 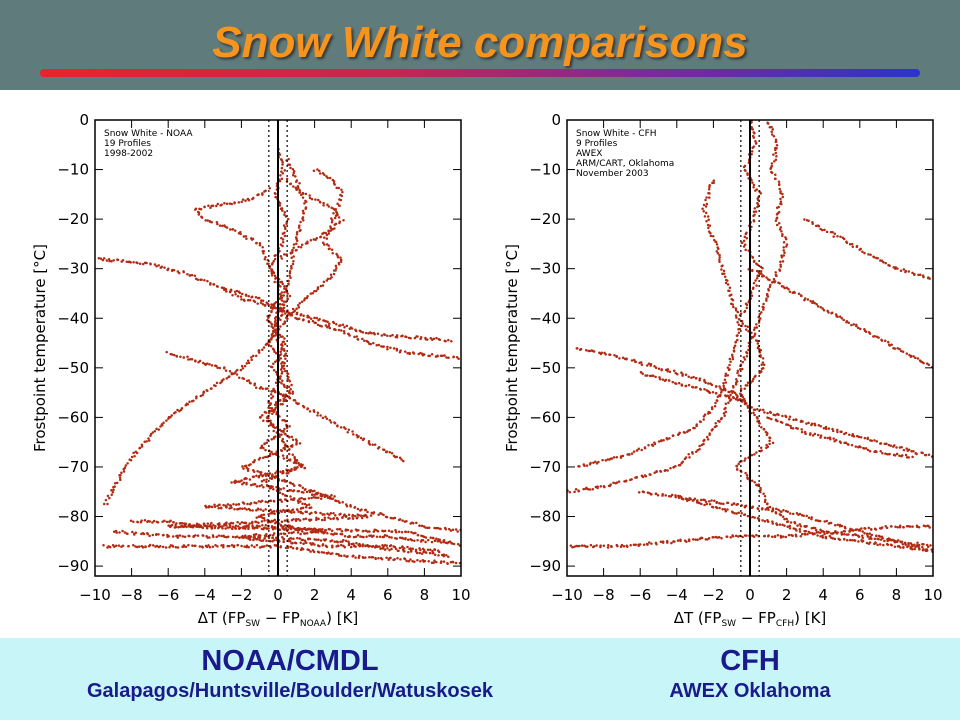 What do you see at coordinates (73, 368) in the screenshot?
I see `y-tick-label: −50` at bounding box center [73, 368].